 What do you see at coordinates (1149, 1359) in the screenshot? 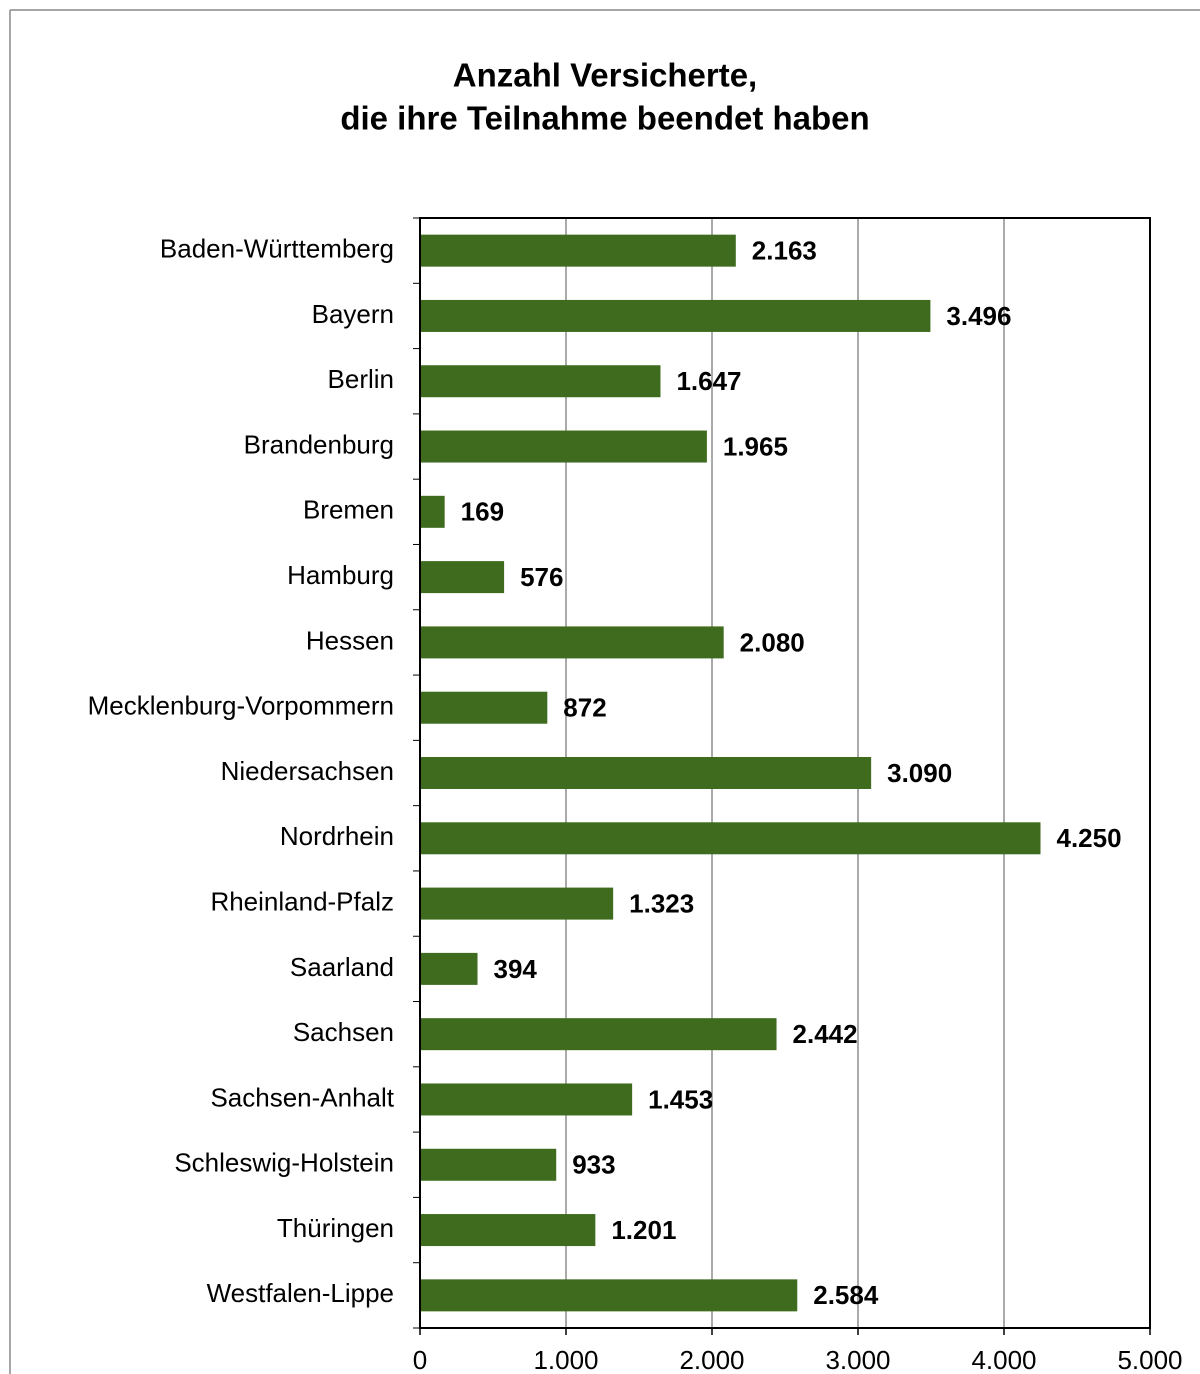
I see `x-tick-label: 5.000` at bounding box center [1149, 1359].